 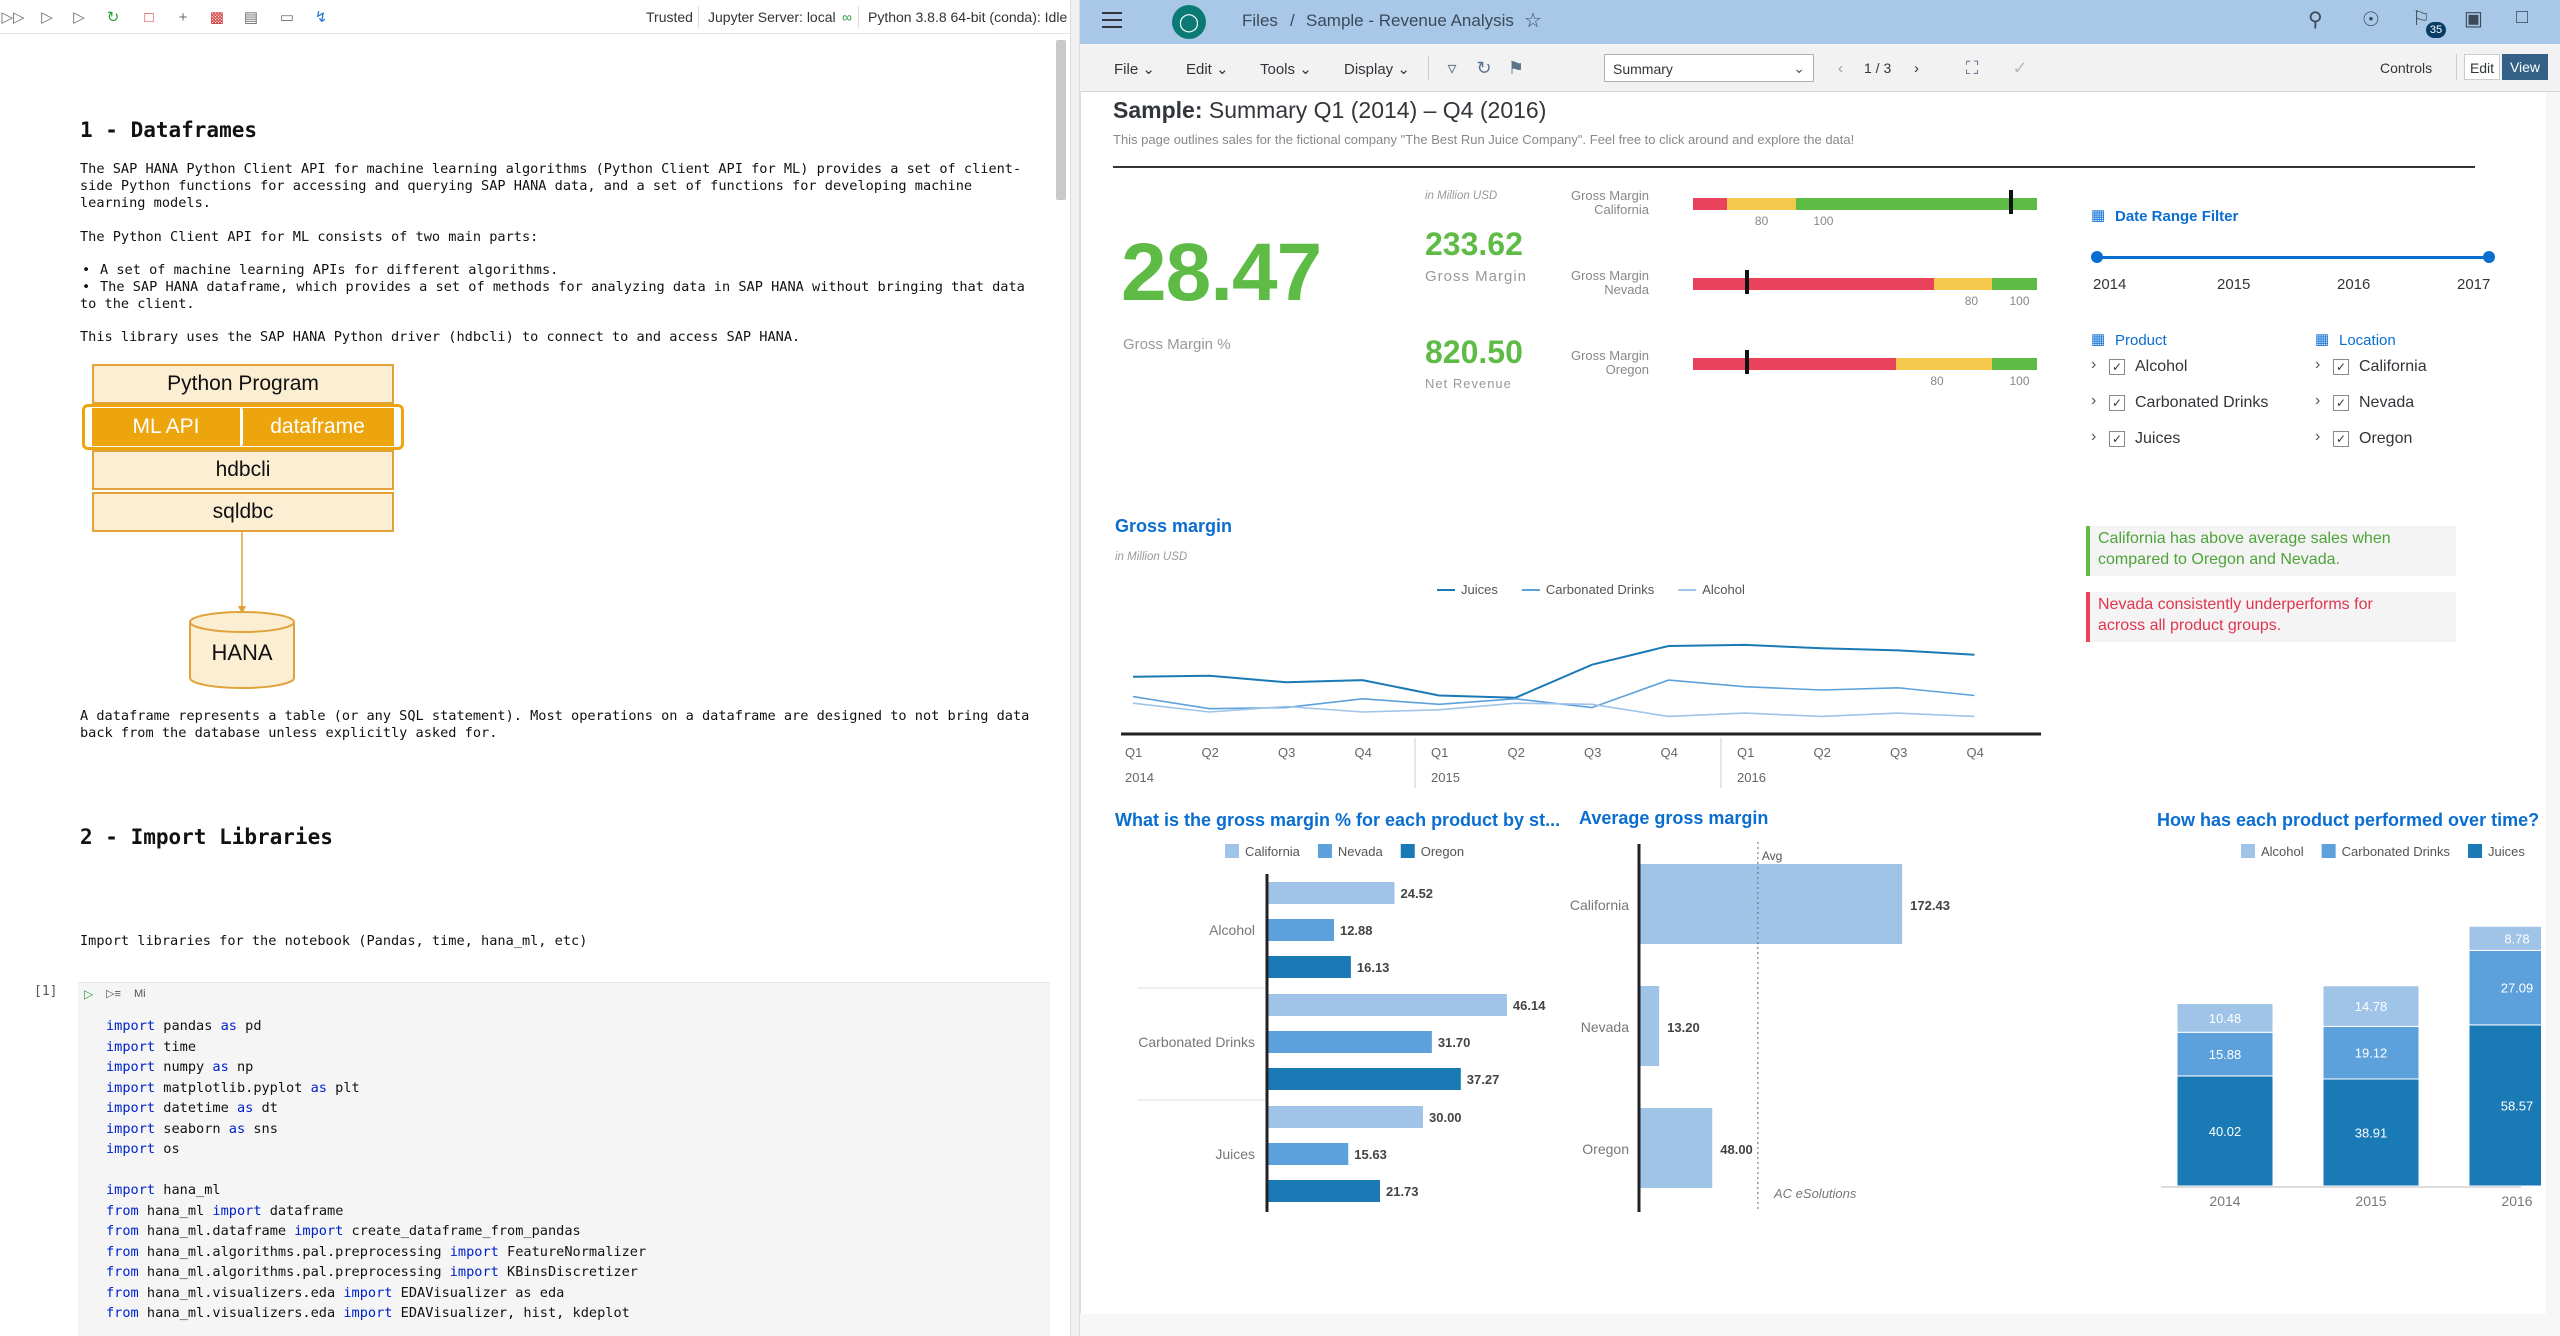 What do you see at coordinates (2158, 438) in the screenshot?
I see `filter-item-label: Juices` at bounding box center [2158, 438].